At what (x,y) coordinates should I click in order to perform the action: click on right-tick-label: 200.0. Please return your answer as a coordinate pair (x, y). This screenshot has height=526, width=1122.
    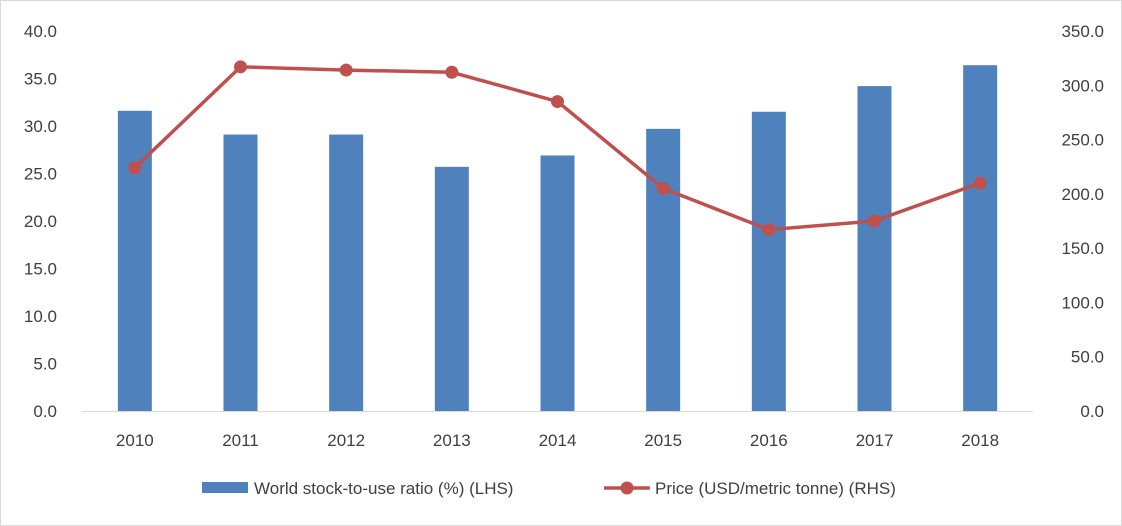
    Looking at the image, I should click on (1082, 194).